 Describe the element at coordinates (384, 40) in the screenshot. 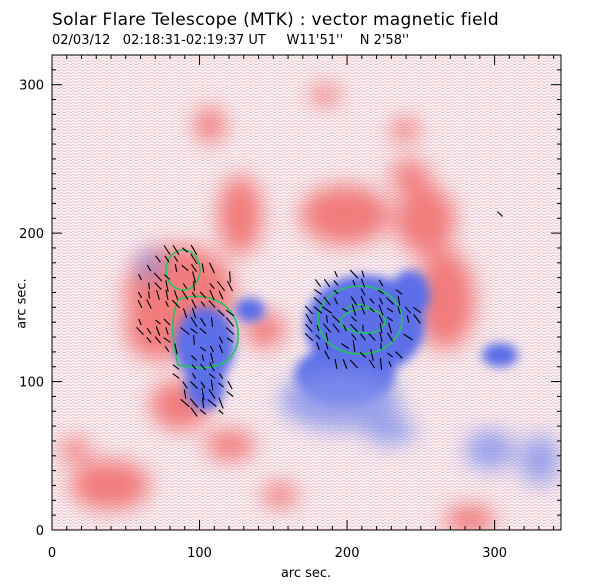

I see `observation-latitude: N 2'58''` at that location.